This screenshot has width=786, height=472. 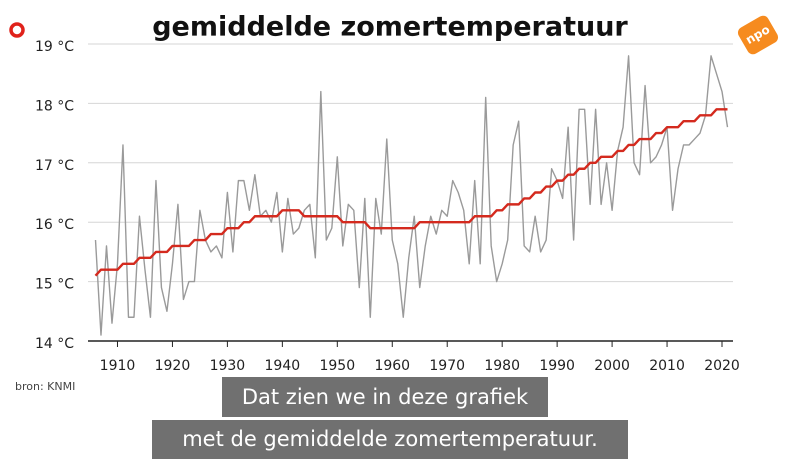 What do you see at coordinates (54, 47) in the screenshot?
I see `y-tick-label: 19 °C` at bounding box center [54, 47].